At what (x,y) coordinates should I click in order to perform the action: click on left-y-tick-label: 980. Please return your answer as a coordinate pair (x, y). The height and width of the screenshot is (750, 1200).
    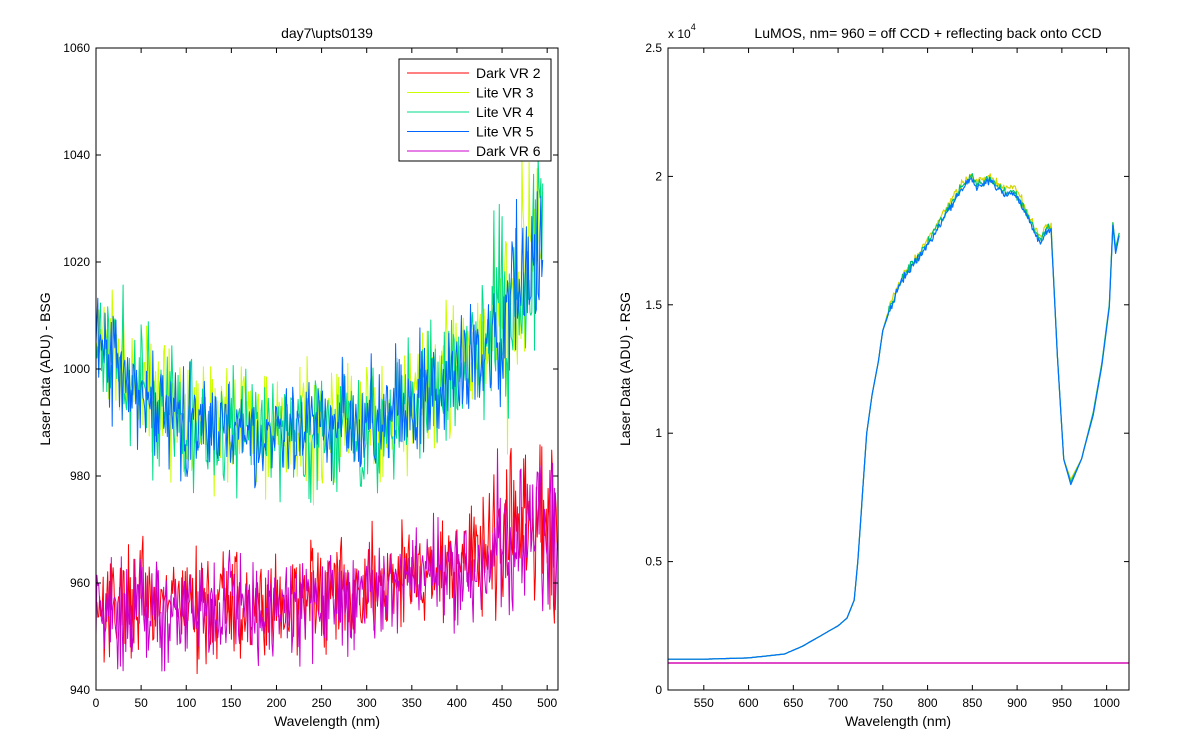
    Looking at the image, I should click on (80, 476).